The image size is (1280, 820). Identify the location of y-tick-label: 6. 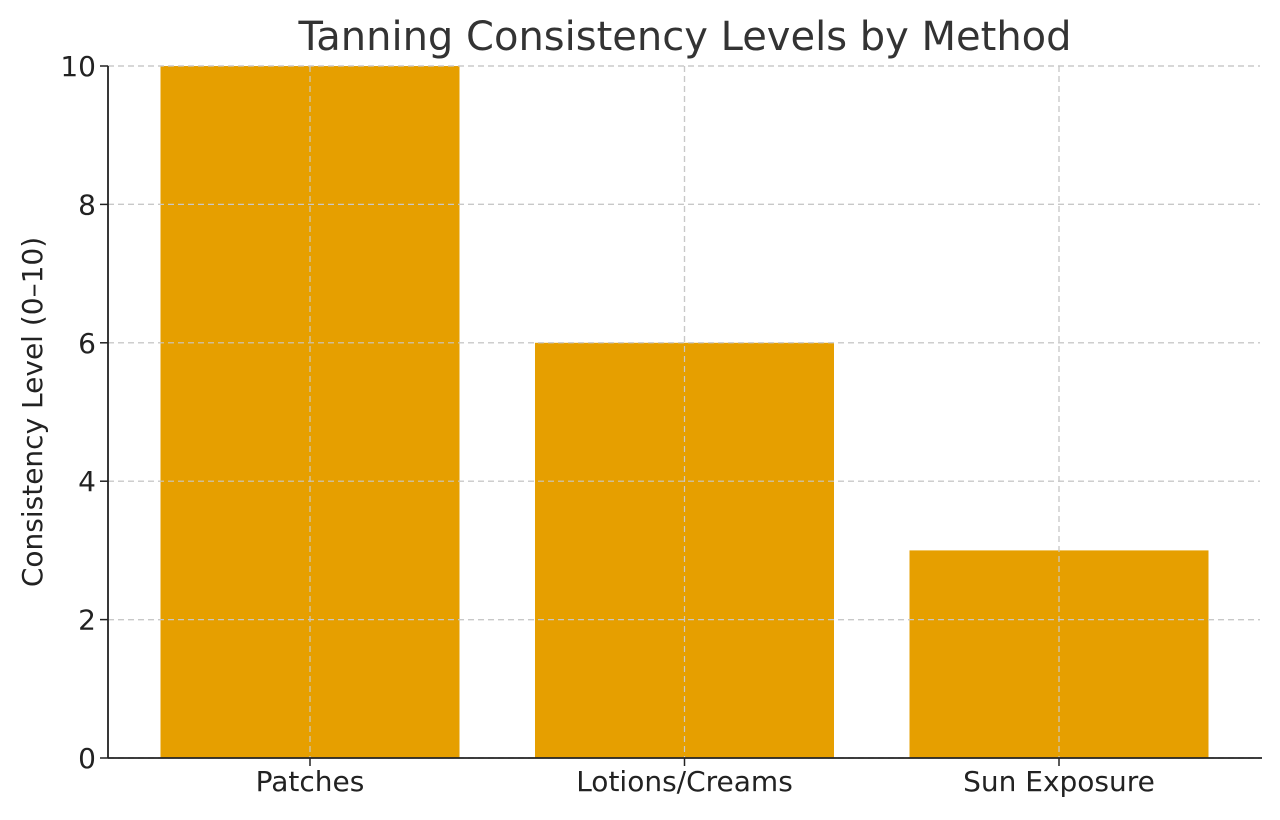
(87, 343).